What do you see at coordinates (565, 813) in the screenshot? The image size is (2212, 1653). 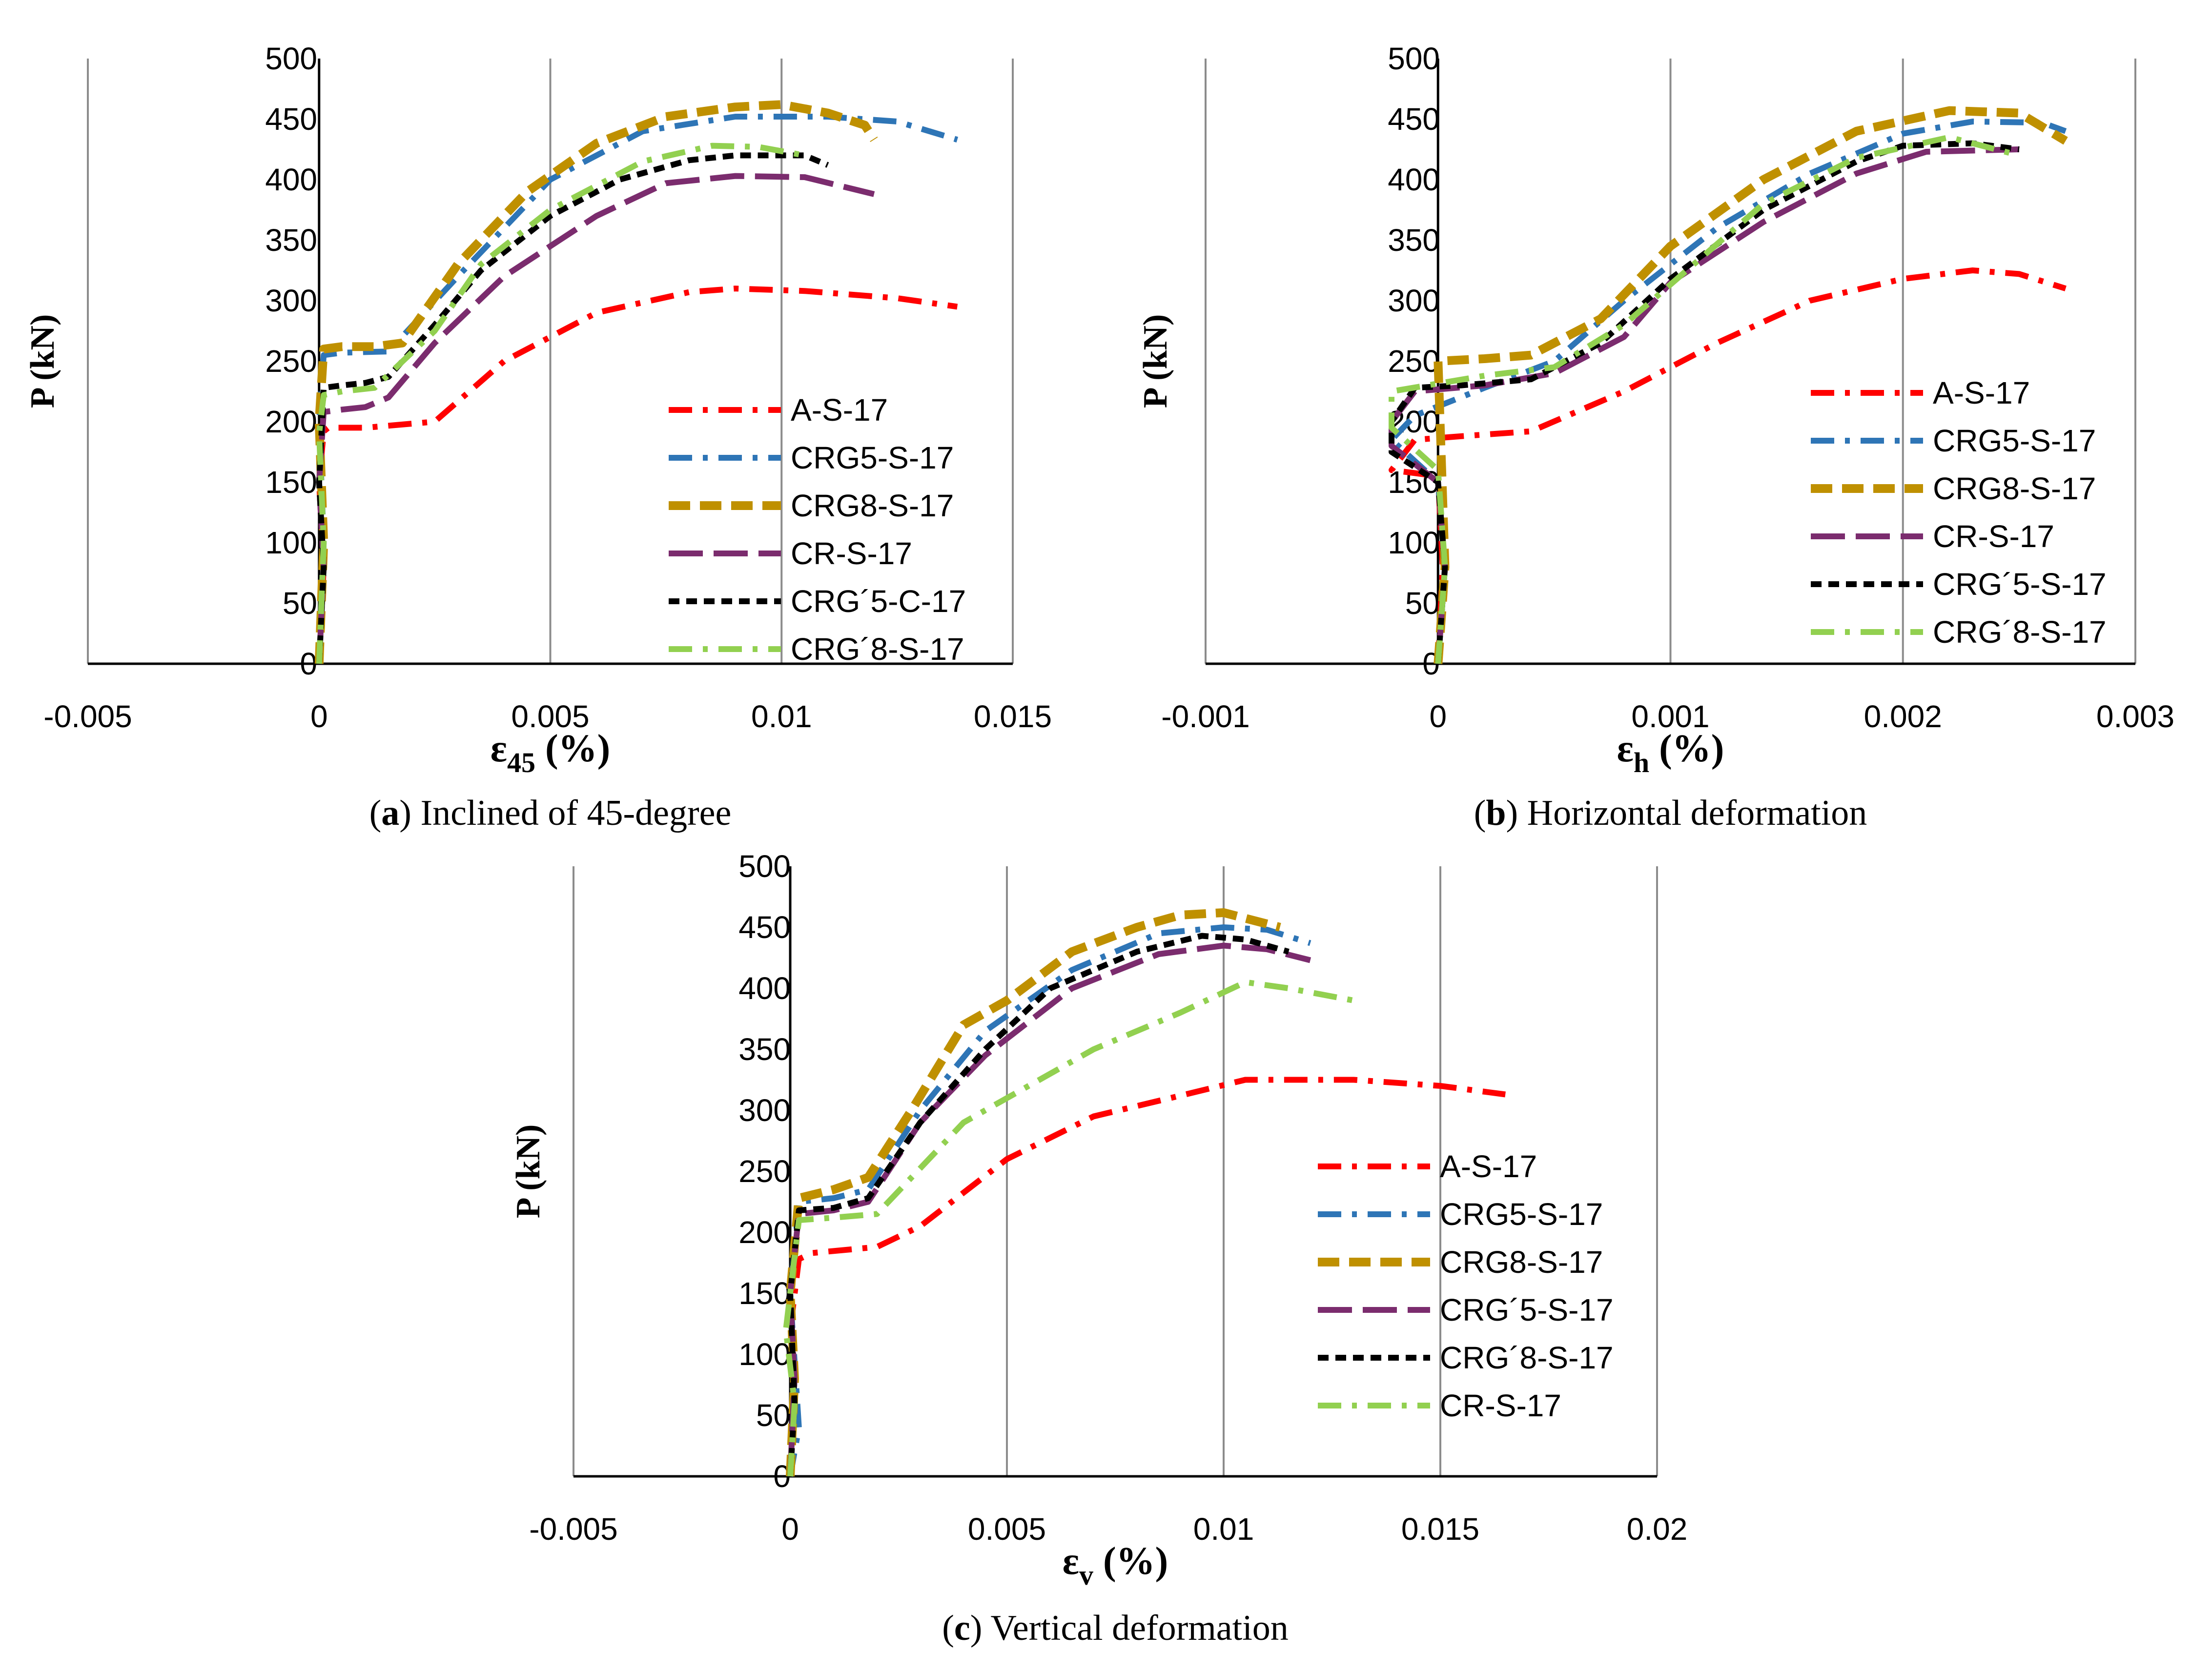 I see `caption-text: ) Inclined of 45-degree` at bounding box center [565, 813].